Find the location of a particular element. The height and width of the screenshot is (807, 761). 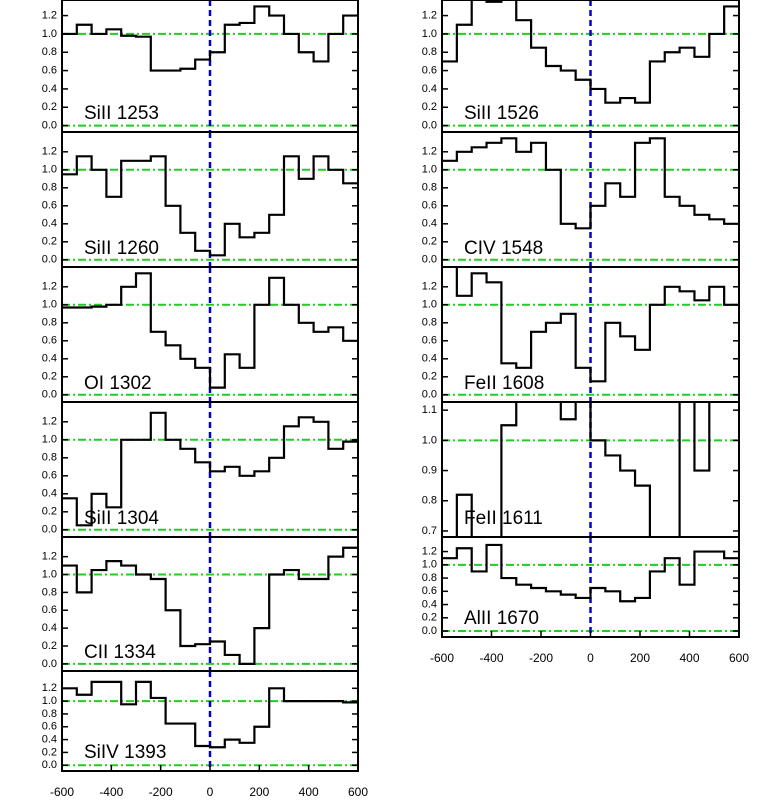

line-label: FeII 1608 is located at coordinates (504, 383).